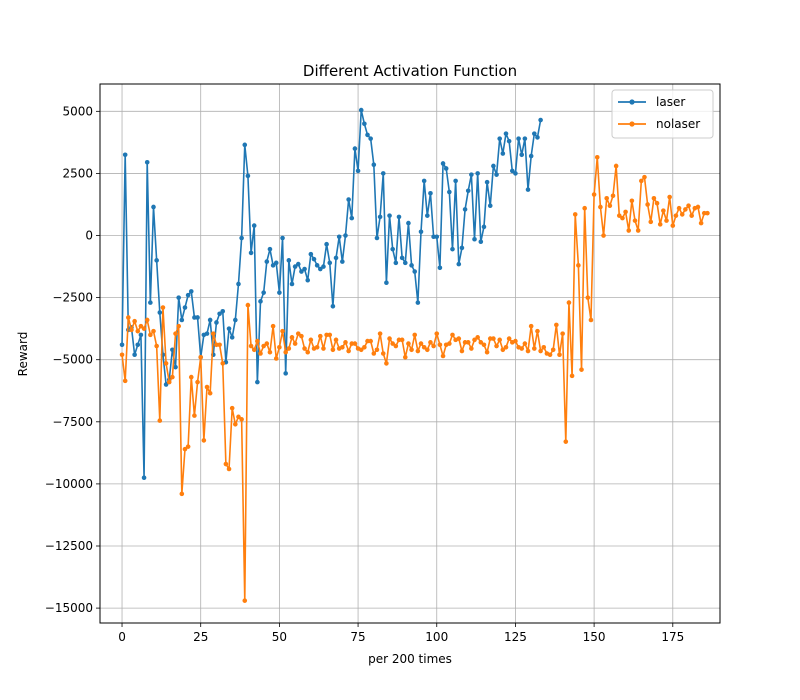 The image size is (800, 700). Describe the element at coordinates (200, 637) in the screenshot. I see `x-tick-label: 25` at that location.